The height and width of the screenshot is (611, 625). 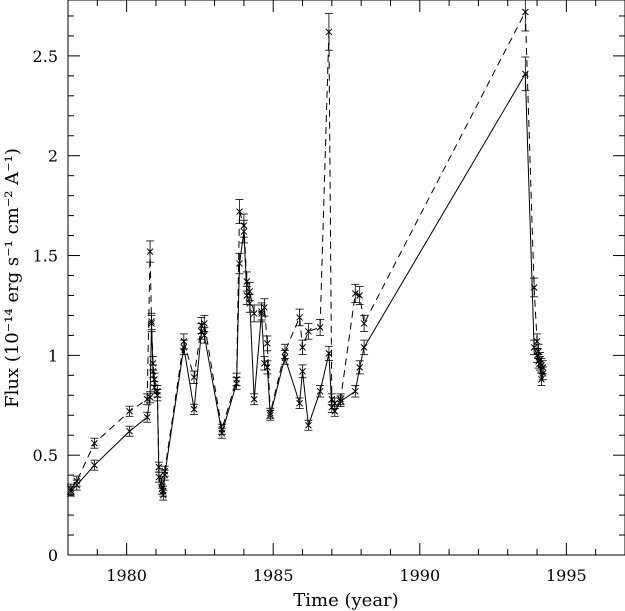 What do you see at coordinates (12, 278) in the screenshot?
I see `y-axis-label: Flux (10⁻¹⁴ erg s⁻¹ cm⁻² A⁻¹)` at bounding box center [12, 278].